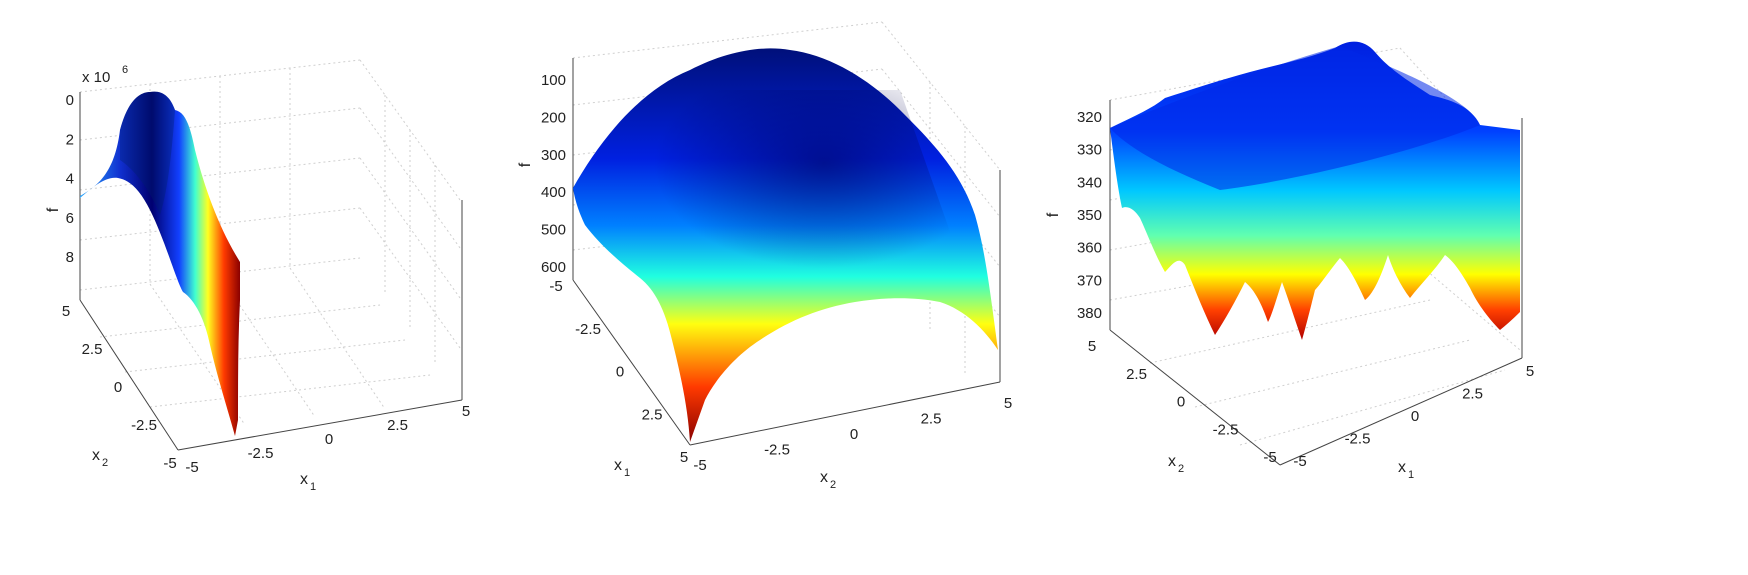  What do you see at coordinates (555, 286) in the screenshot?
I see `panel-2-x1-tick-0: -5` at bounding box center [555, 286].